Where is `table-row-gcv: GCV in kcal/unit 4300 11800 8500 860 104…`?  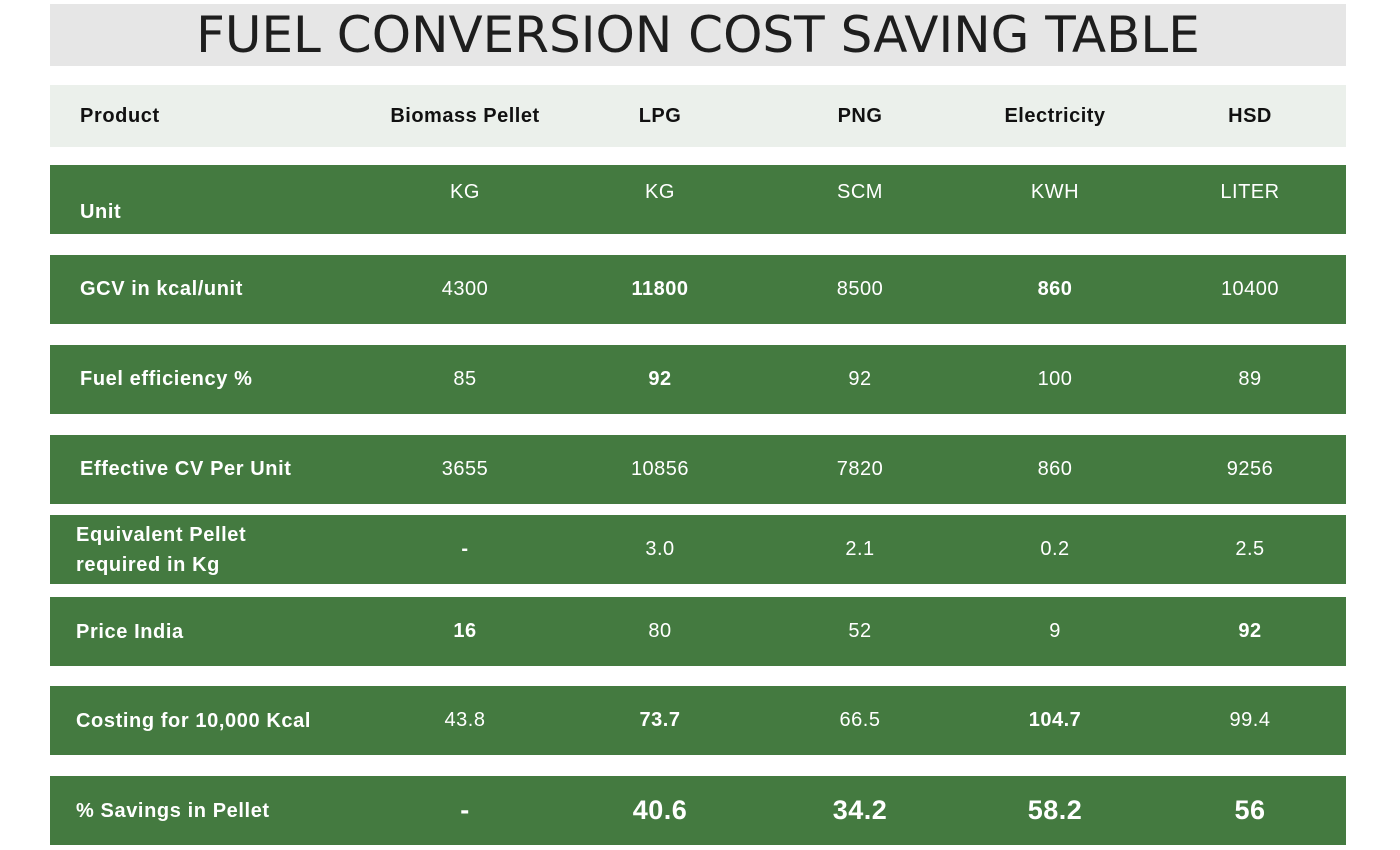
table-row-gcv: GCV in kcal/unit 4300 11800 8500 860 104… is located at coordinates (698, 289).